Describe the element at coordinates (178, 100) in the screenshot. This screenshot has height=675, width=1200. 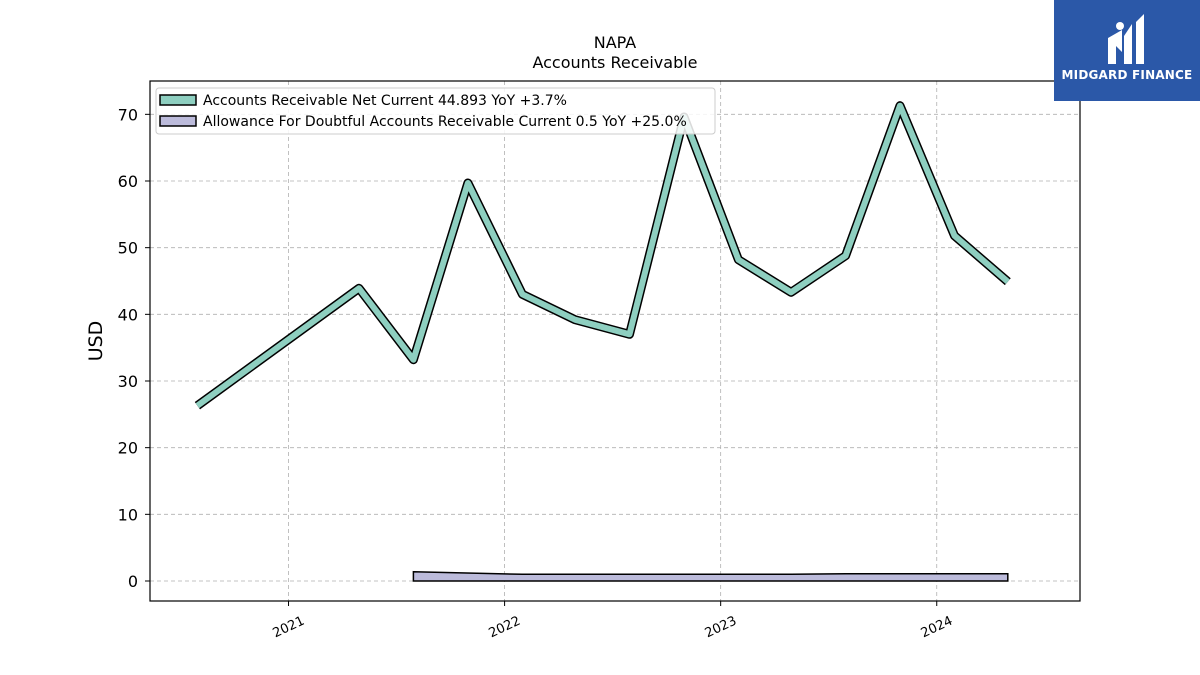
I see `legend-swatch-ar-net` at that location.